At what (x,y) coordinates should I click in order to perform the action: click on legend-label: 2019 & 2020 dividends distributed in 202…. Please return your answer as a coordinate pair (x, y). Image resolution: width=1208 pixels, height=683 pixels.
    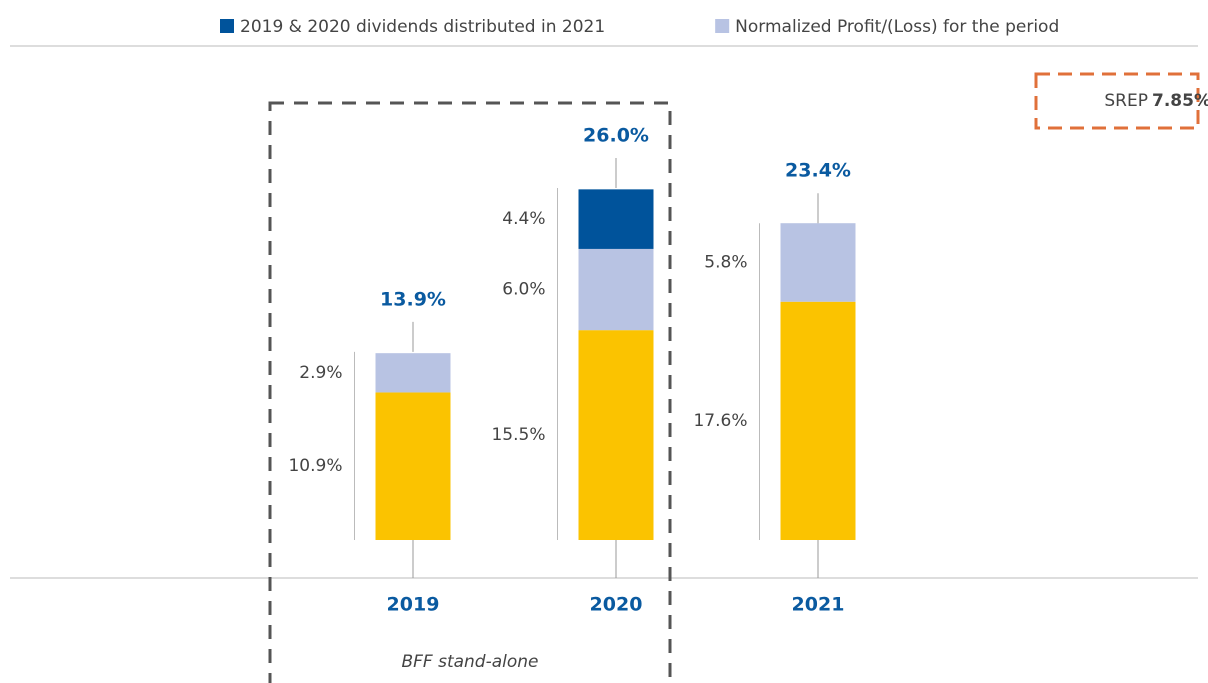
    Looking at the image, I should click on (422, 27).